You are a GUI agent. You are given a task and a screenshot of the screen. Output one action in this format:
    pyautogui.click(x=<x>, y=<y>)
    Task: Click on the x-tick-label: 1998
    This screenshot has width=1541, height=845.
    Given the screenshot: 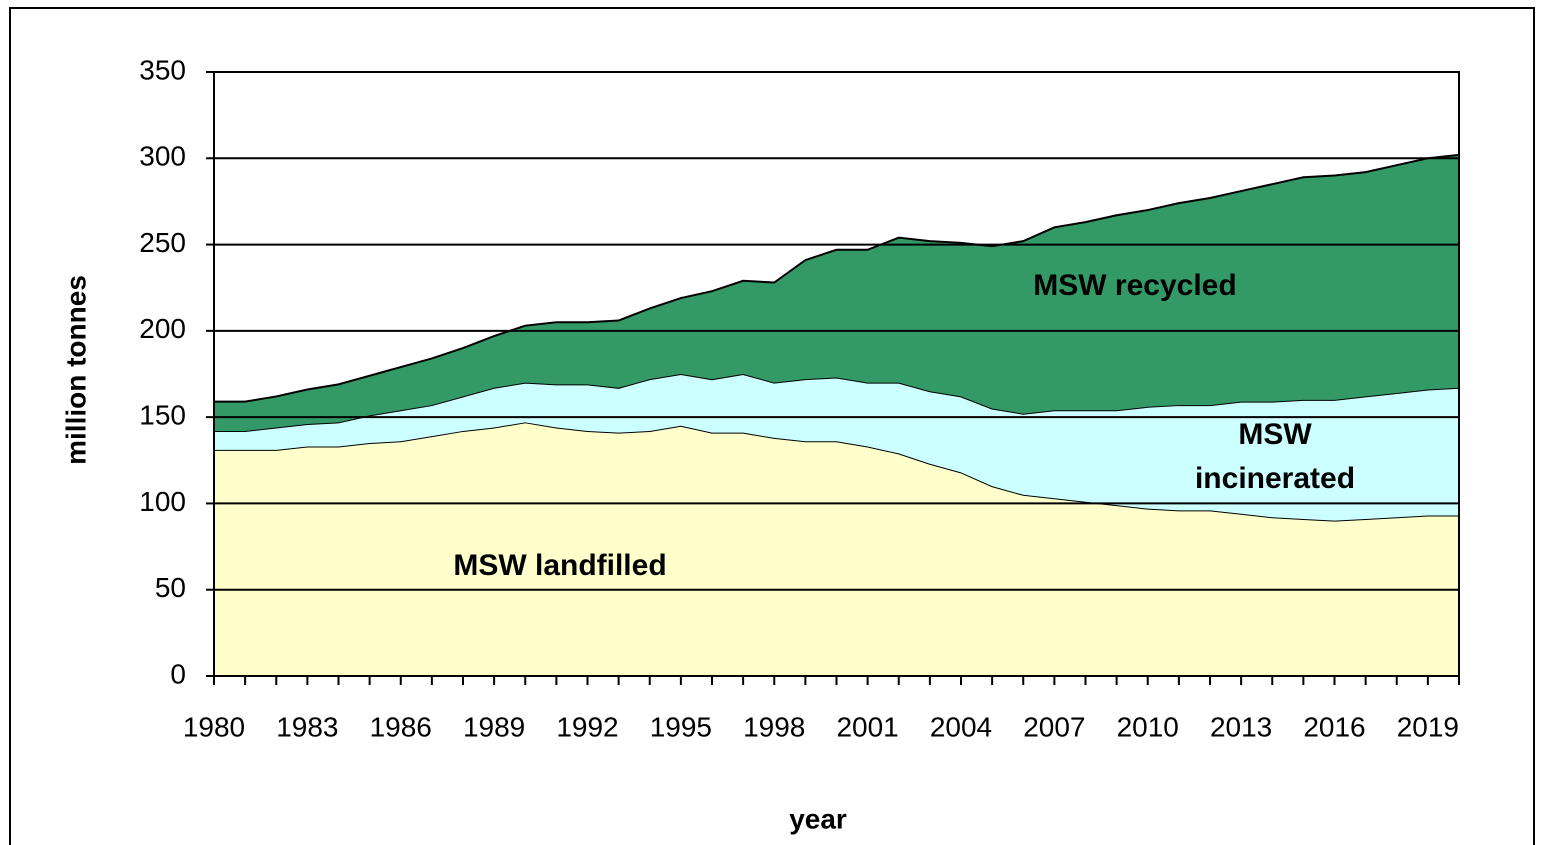 What is the action you would take?
    pyautogui.click(x=774, y=726)
    